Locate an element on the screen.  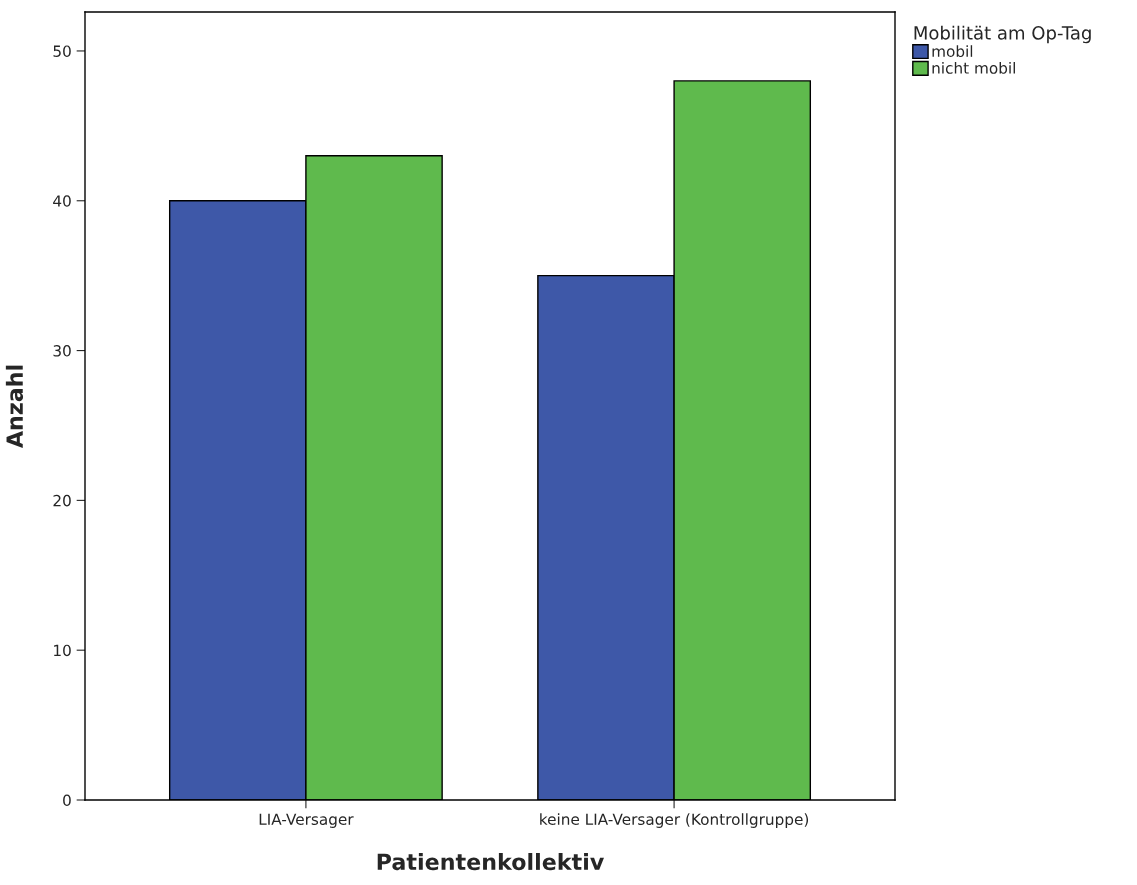
y-tick-label: 0 is located at coordinates (67, 800).